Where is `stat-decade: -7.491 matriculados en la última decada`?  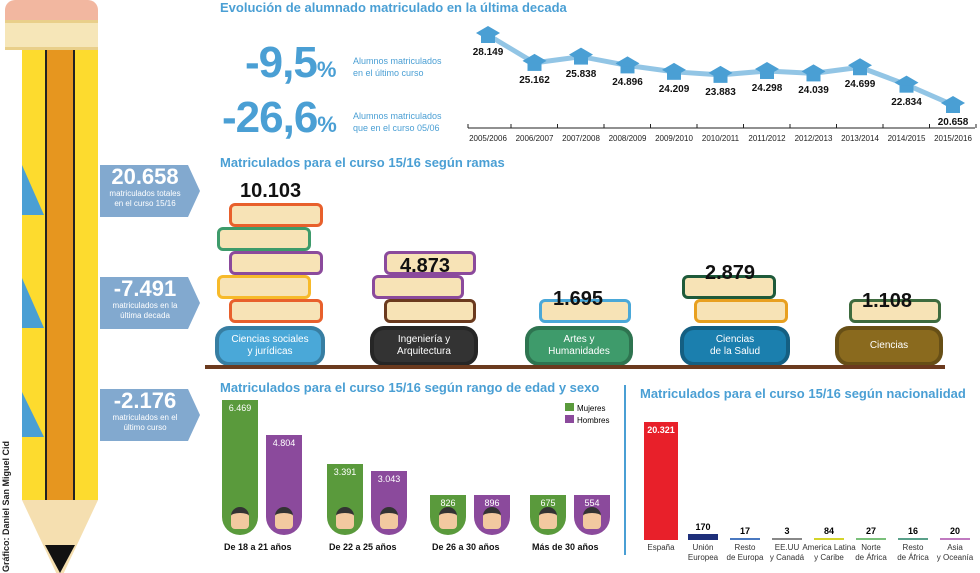
stat-decade: -7.491 matriculados en la última decada is located at coordinates (150, 303).